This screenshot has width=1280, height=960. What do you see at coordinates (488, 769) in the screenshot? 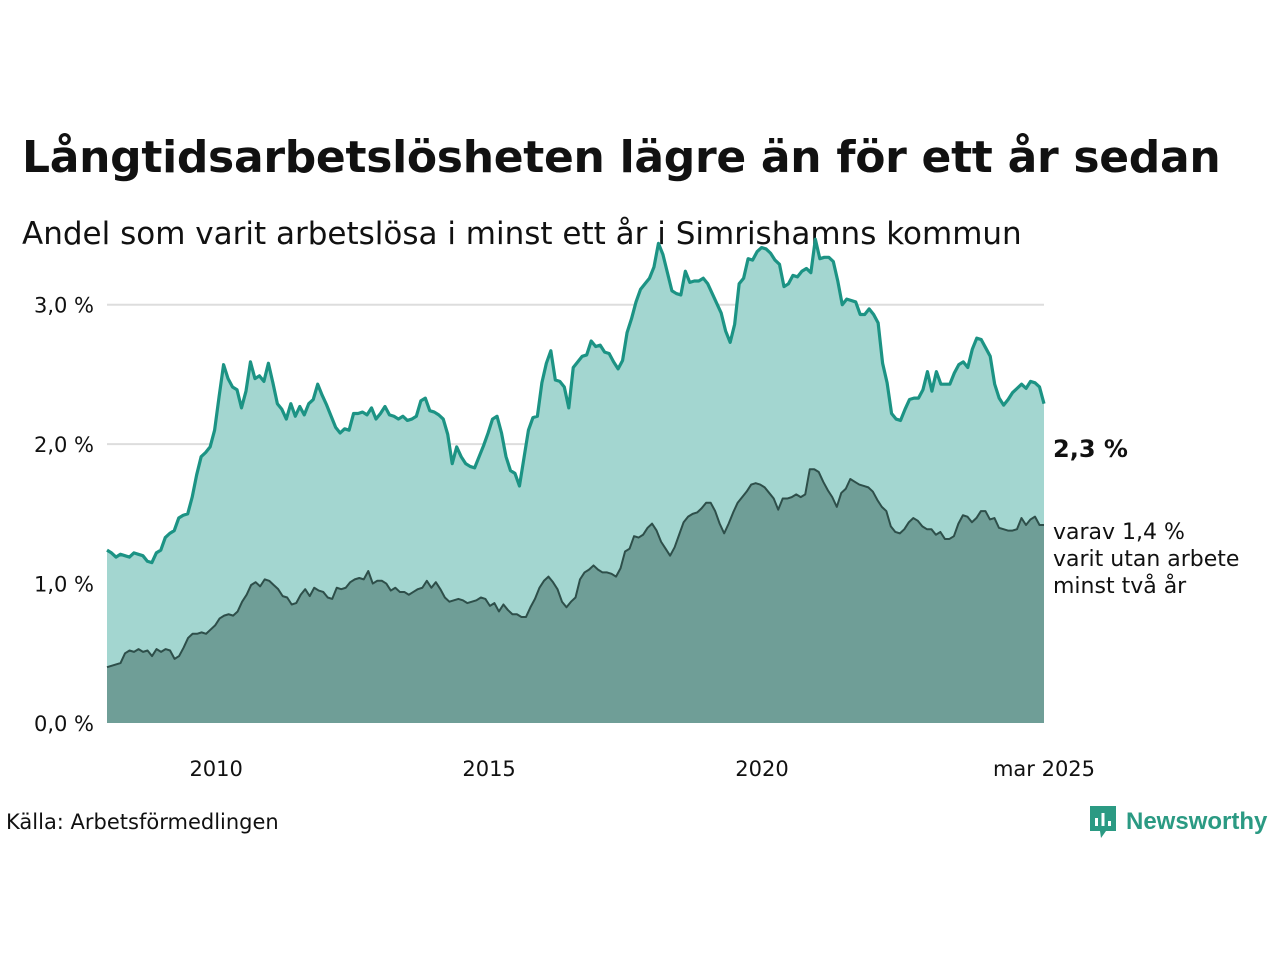
I see `x-tick-label: 2015` at bounding box center [488, 769].